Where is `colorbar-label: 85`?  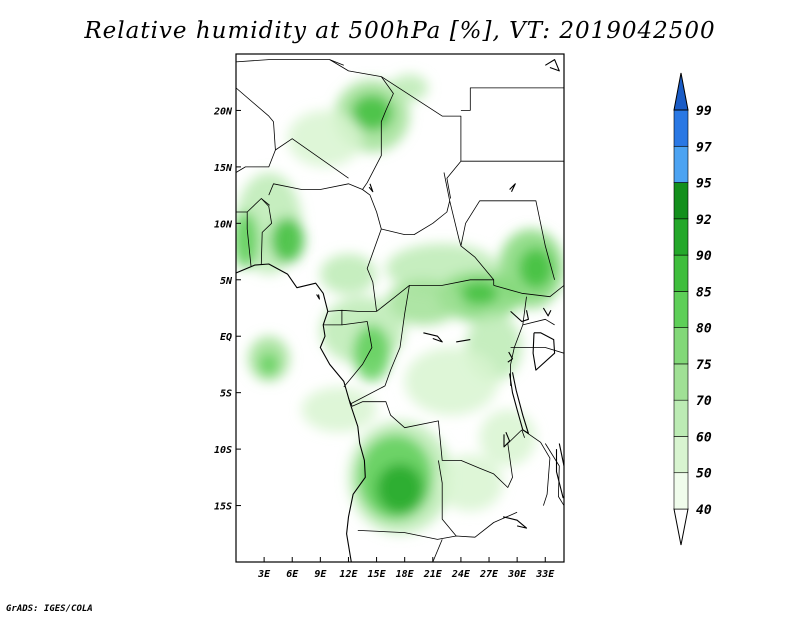 colorbar-label: 85 is located at coordinates (704, 292).